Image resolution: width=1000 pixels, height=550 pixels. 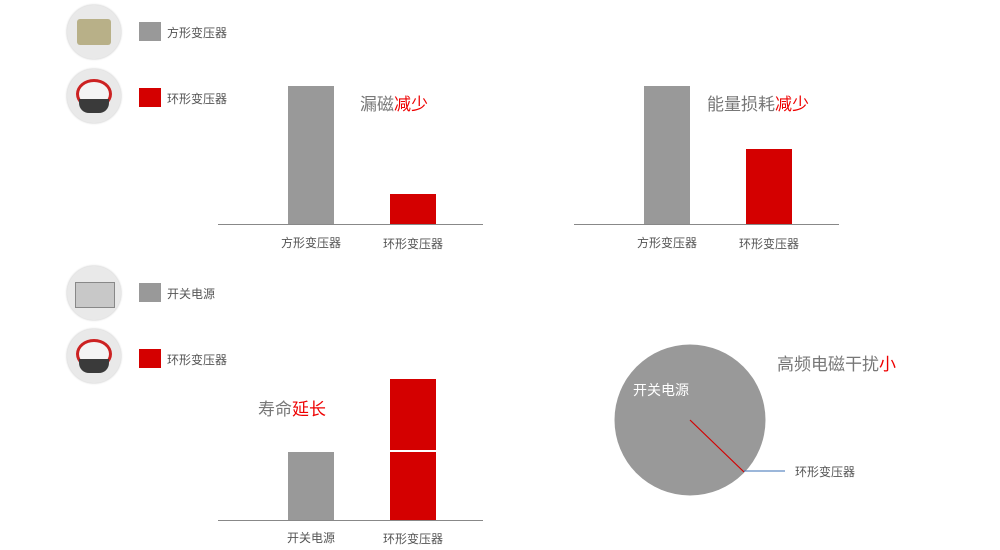 I want to click on pie-label-switching-power: 开关电源, so click(x=661, y=391).